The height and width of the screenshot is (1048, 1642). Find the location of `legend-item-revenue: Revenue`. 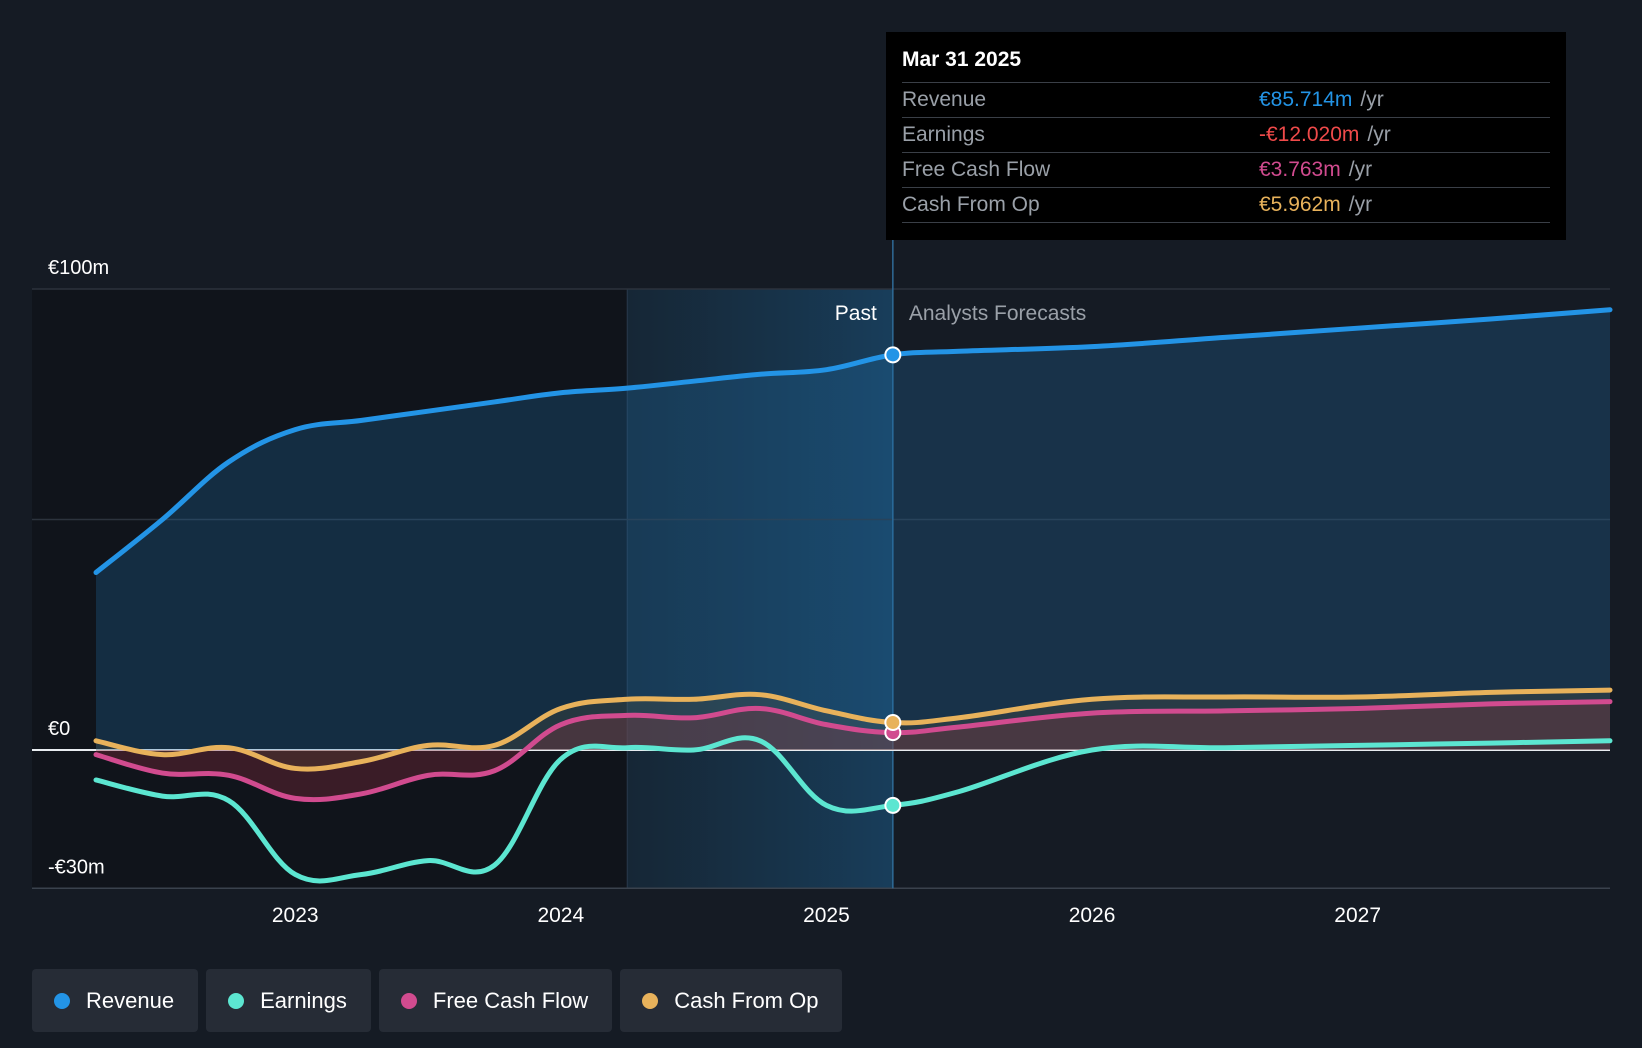

legend-item-revenue: Revenue is located at coordinates (115, 1000).